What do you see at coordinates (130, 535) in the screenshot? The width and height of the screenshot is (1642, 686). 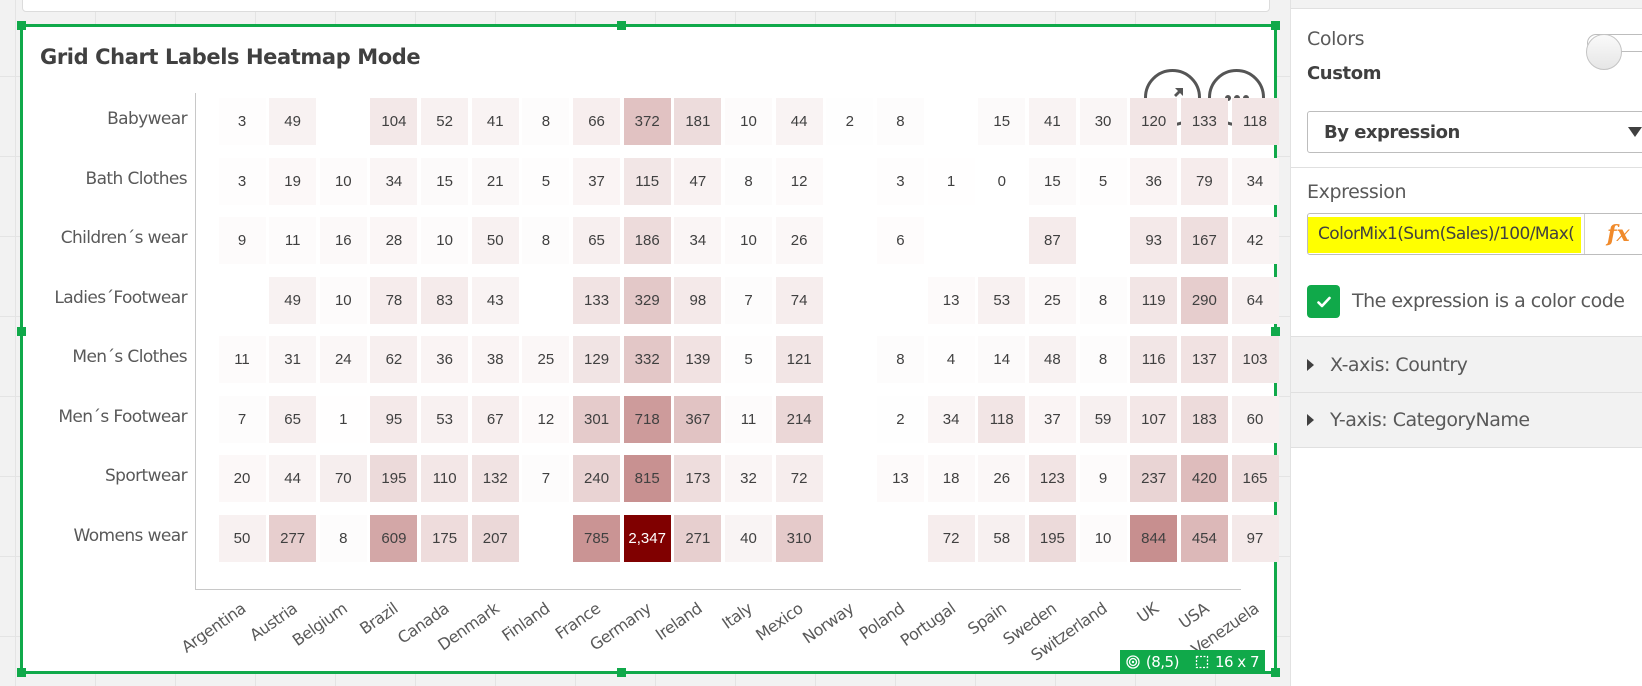 I see `y-axis-label: Womens wear` at bounding box center [130, 535].